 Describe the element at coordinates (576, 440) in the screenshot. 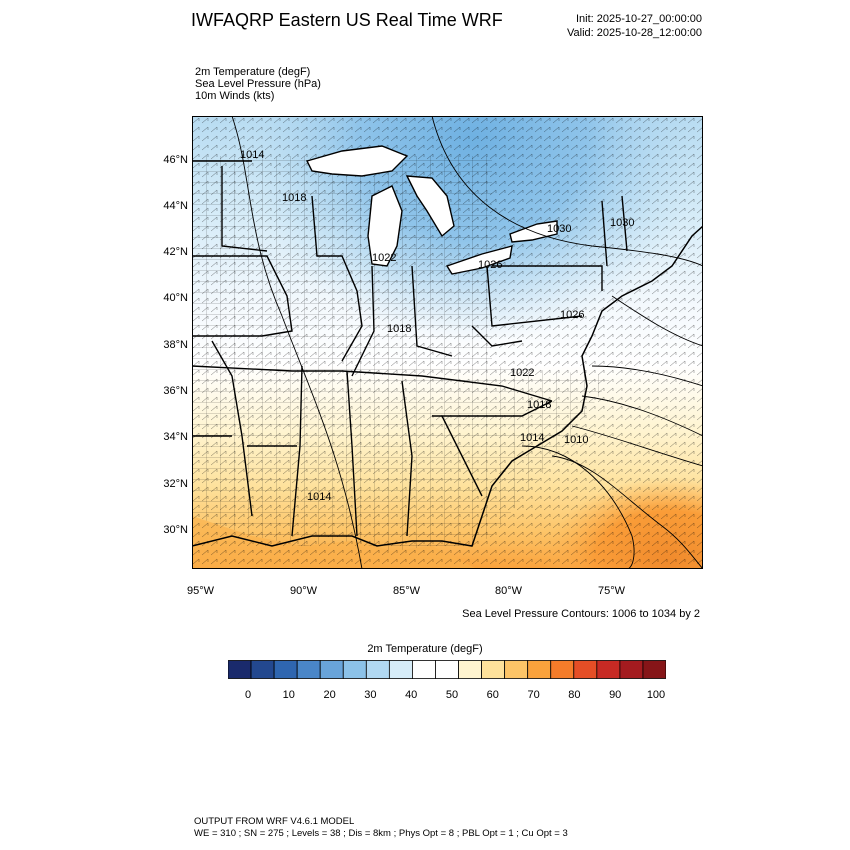

I see `isobar-label: 1010` at that location.